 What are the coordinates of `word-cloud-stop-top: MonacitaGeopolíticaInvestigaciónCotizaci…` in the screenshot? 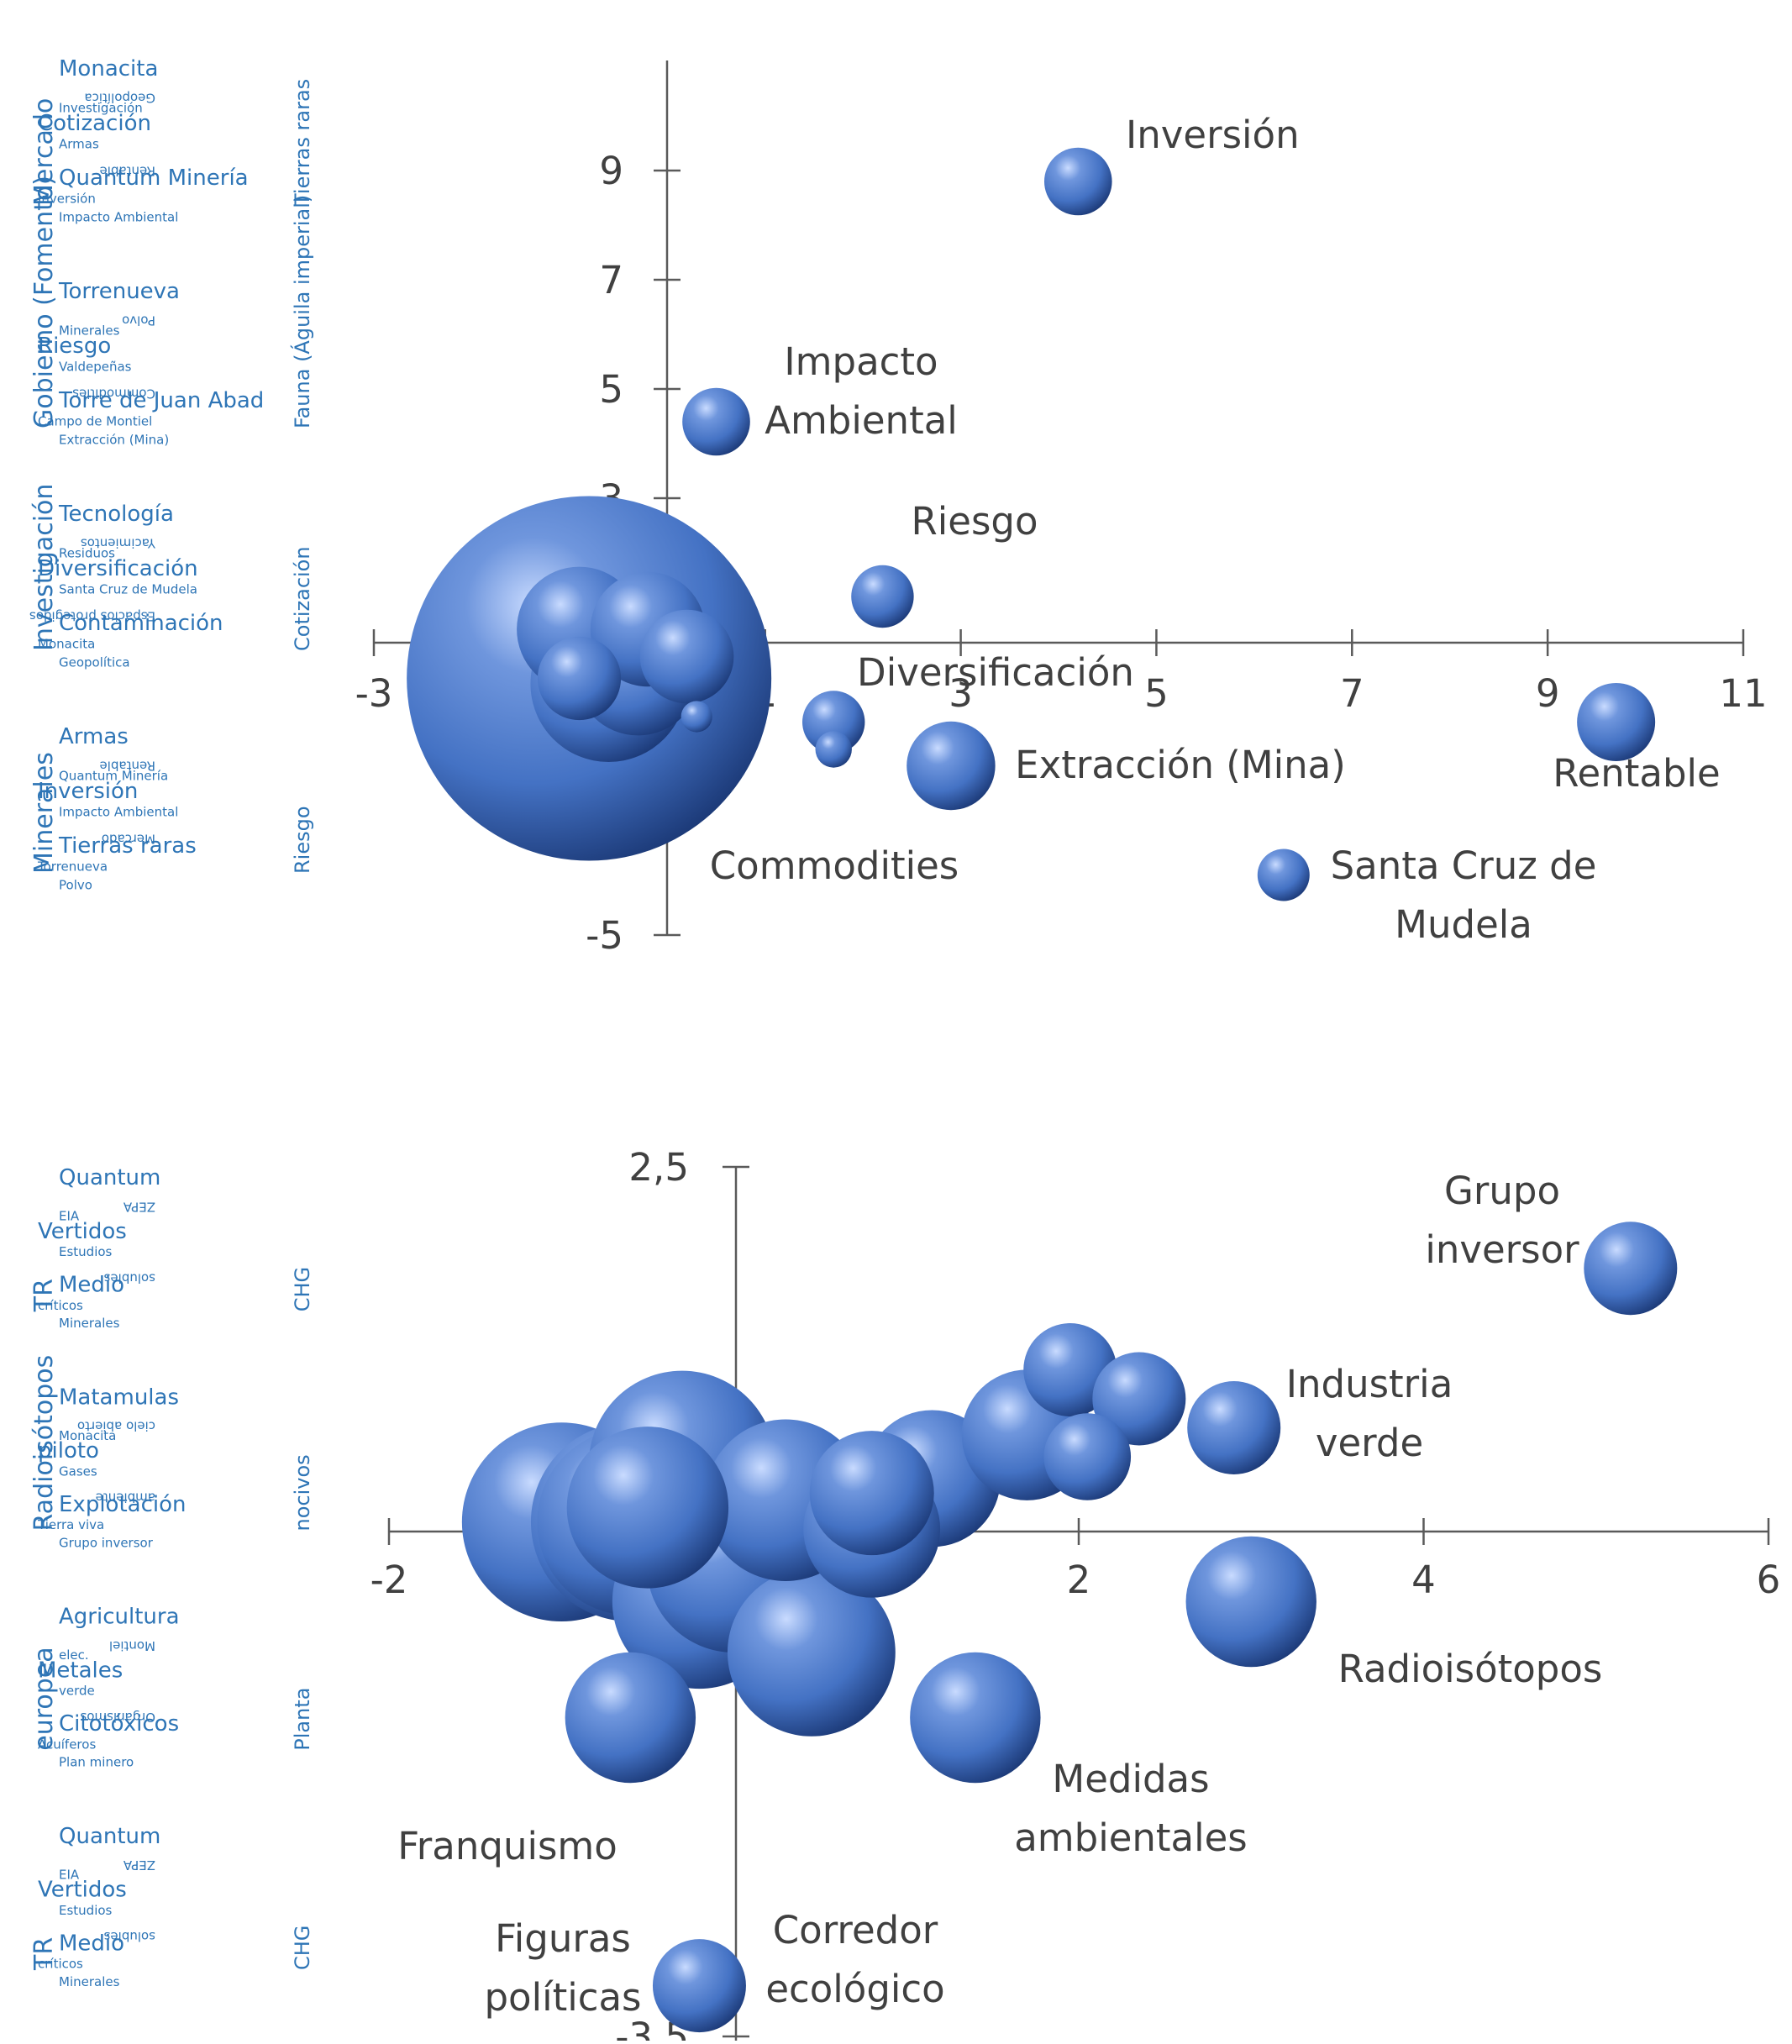 It's located at (171, 474).